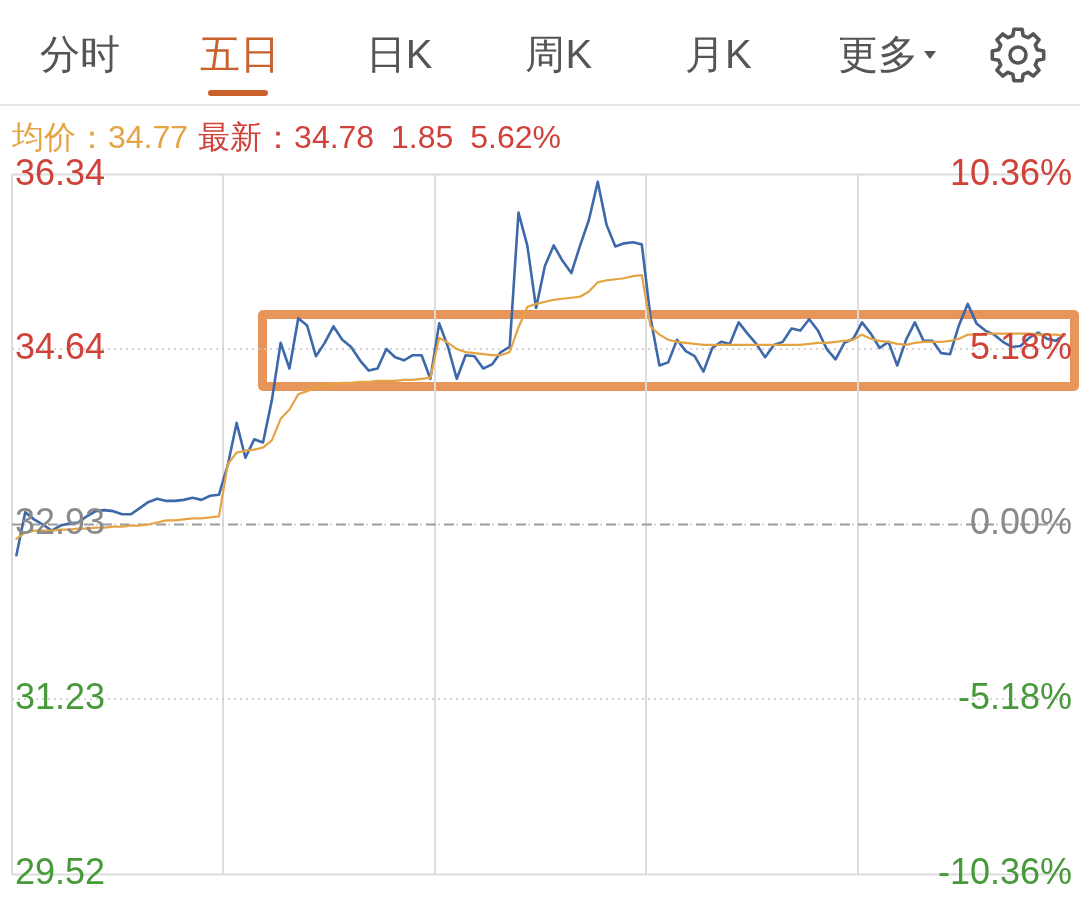 This screenshot has width=1080, height=899. I want to click on text: 均价：34.77, so click(100, 137).